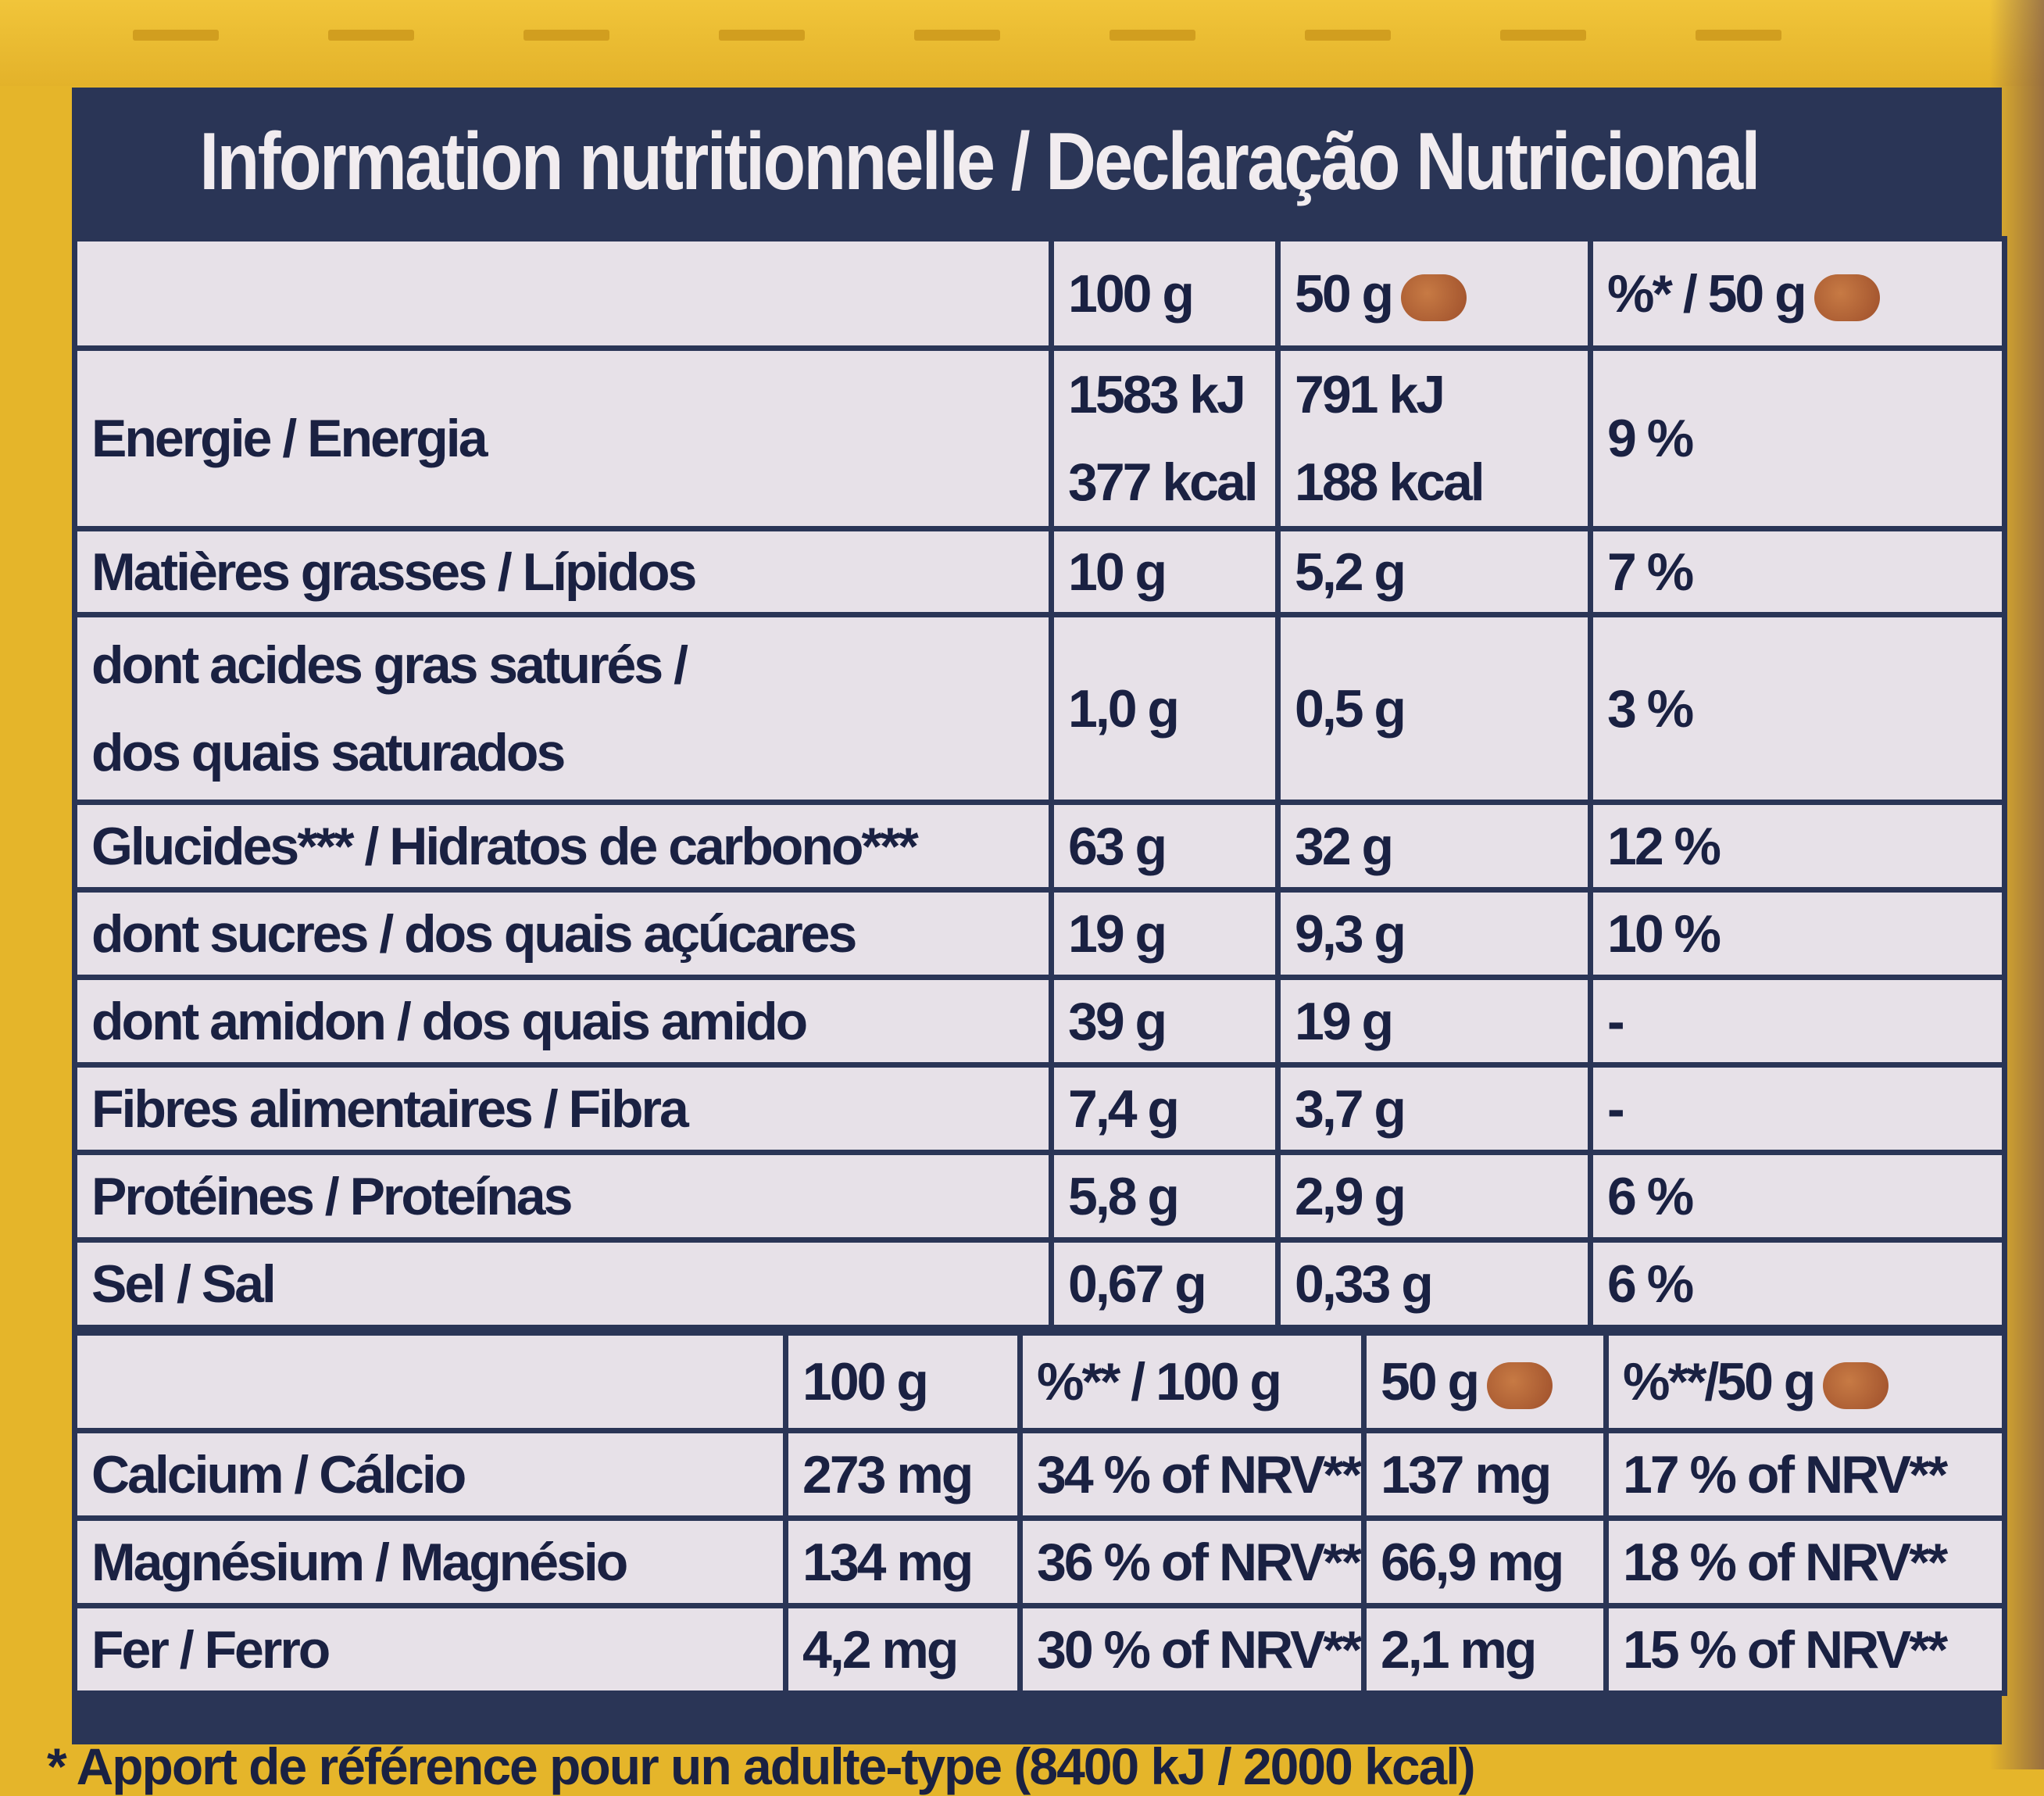  Describe the element at coordinates (1434, 1021) in the screenshot. I see `value-50g: 19 g` at that location.